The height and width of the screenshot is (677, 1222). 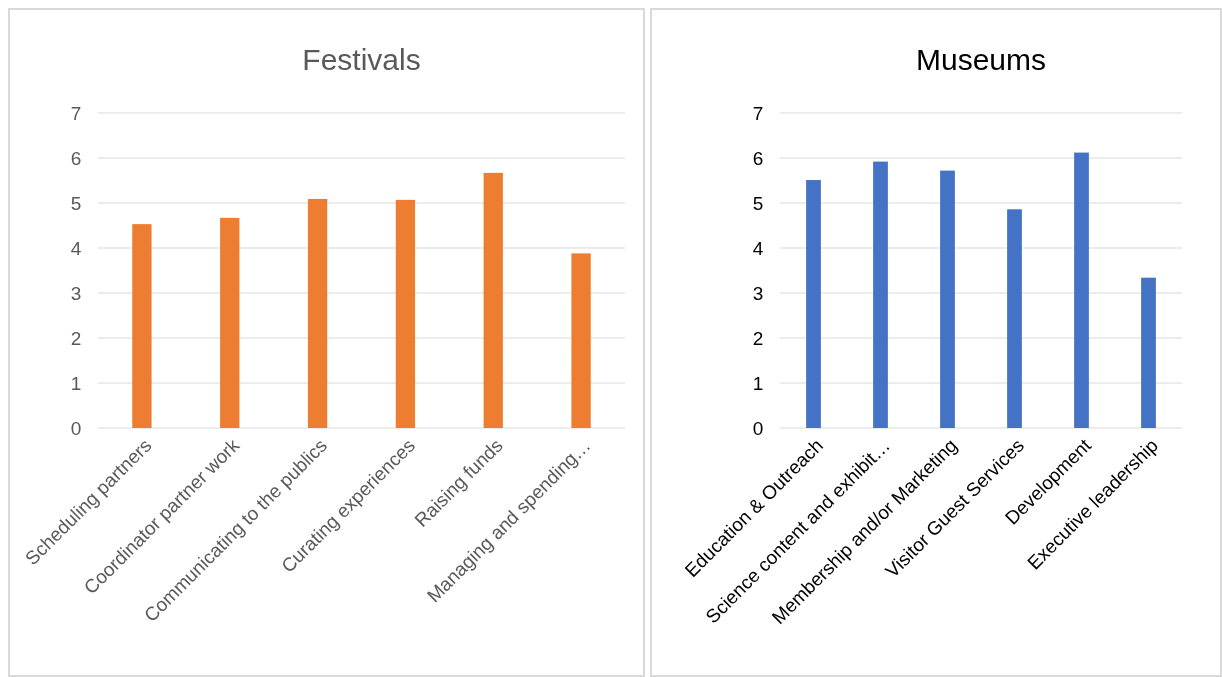 I want to click on chart-title: Museums, so click(x=981, y=59).